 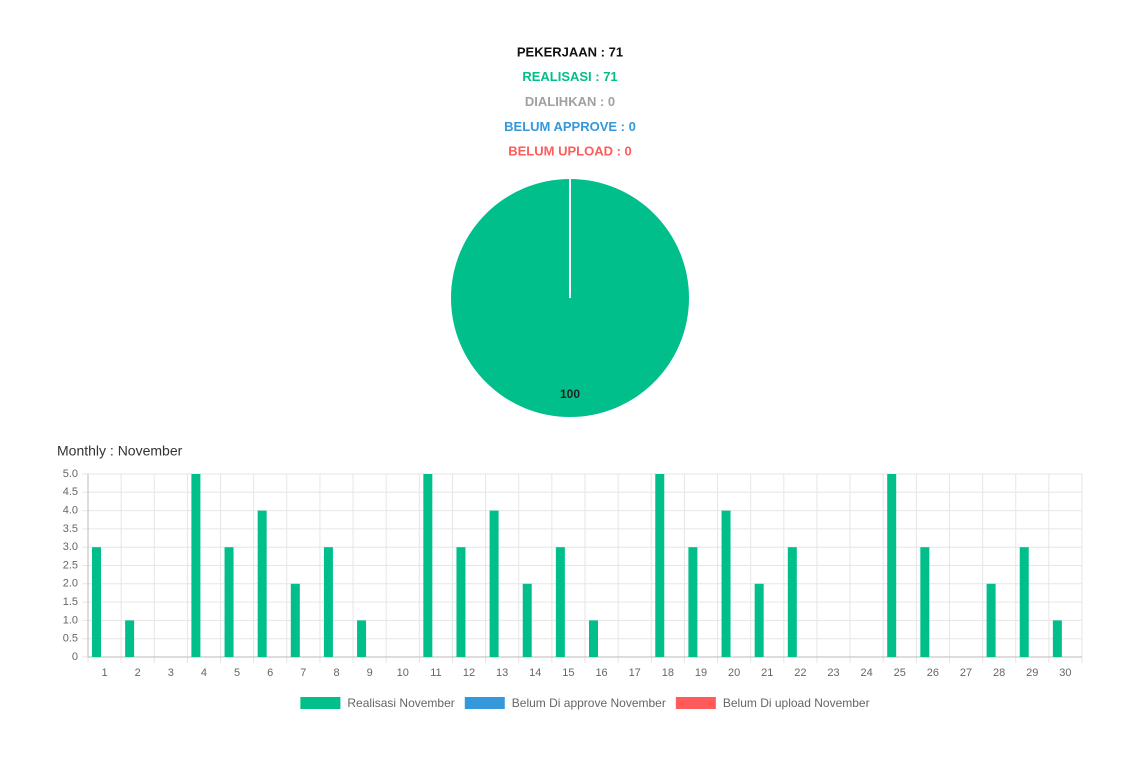 What do you see at coordinates (701, 673) in the screenshot?
I see `x-tick-label: 19` at bounding box center [701, 673].